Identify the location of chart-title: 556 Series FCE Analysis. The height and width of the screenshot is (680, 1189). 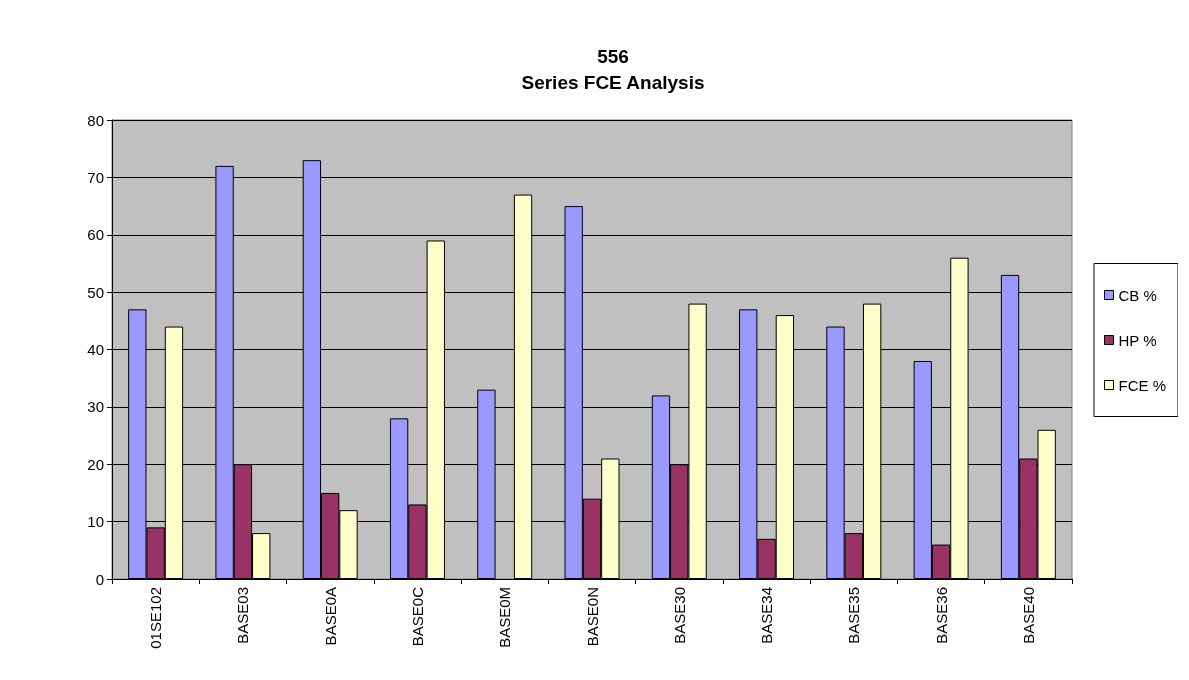
(613, 69).